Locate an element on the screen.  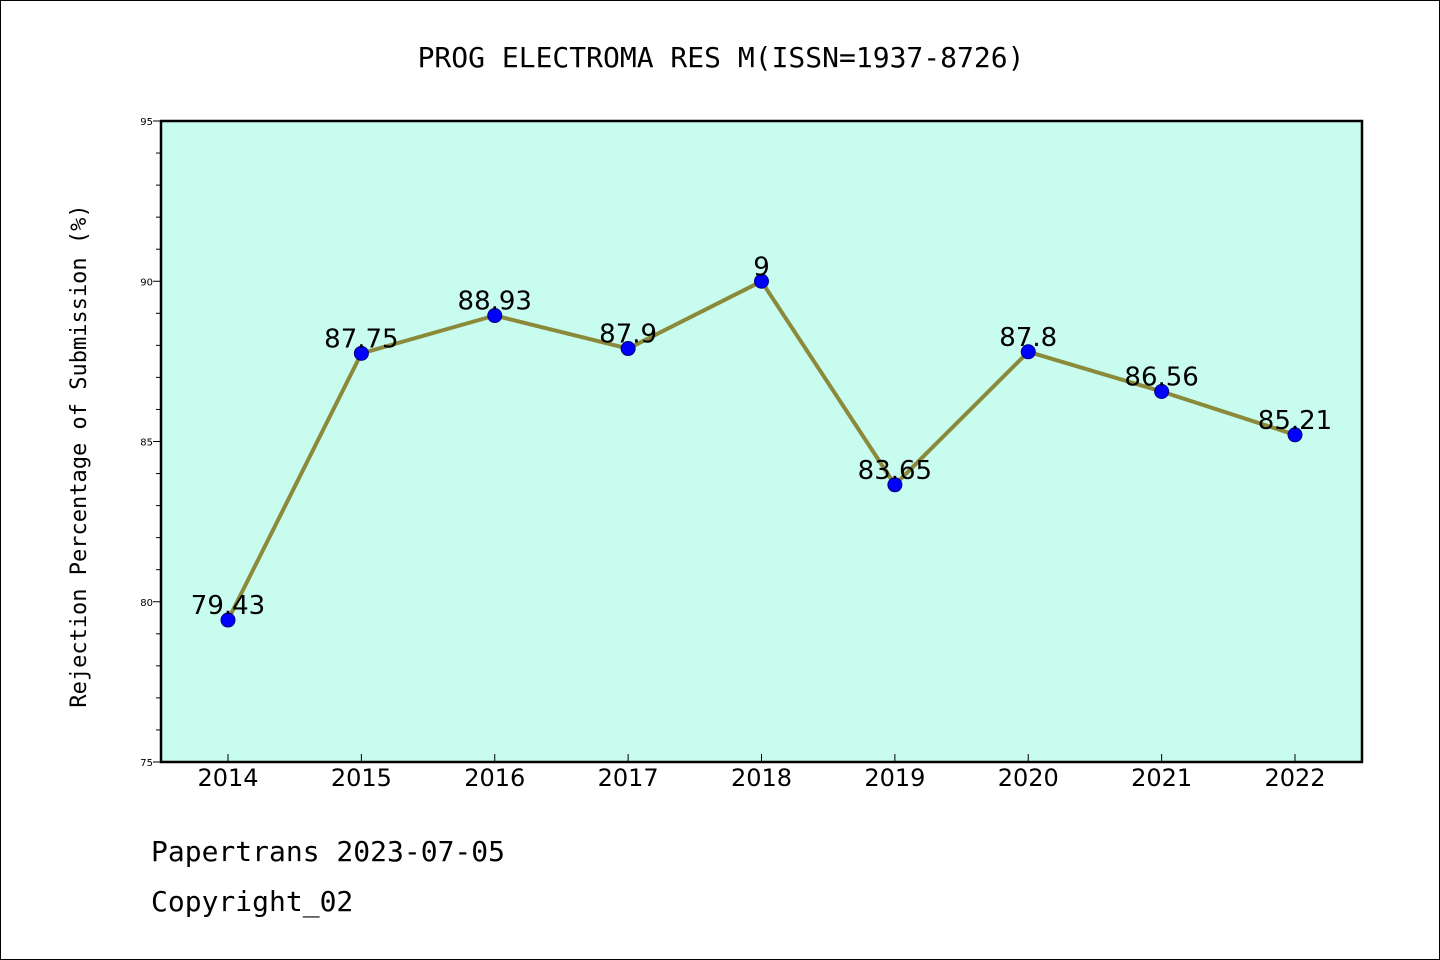
x-tick-label: 2021 is located at coordinates (1161, 778).